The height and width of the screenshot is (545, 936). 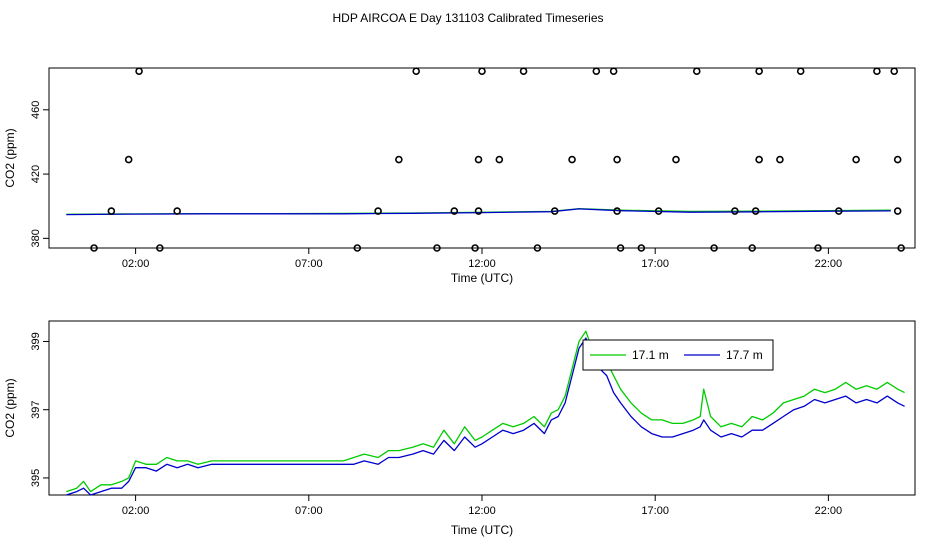 What do you see at coordinates (650, 355) in the screenshot?
I see `legend-label-17-1: 17.1 m` at bounding box center [650, 355].